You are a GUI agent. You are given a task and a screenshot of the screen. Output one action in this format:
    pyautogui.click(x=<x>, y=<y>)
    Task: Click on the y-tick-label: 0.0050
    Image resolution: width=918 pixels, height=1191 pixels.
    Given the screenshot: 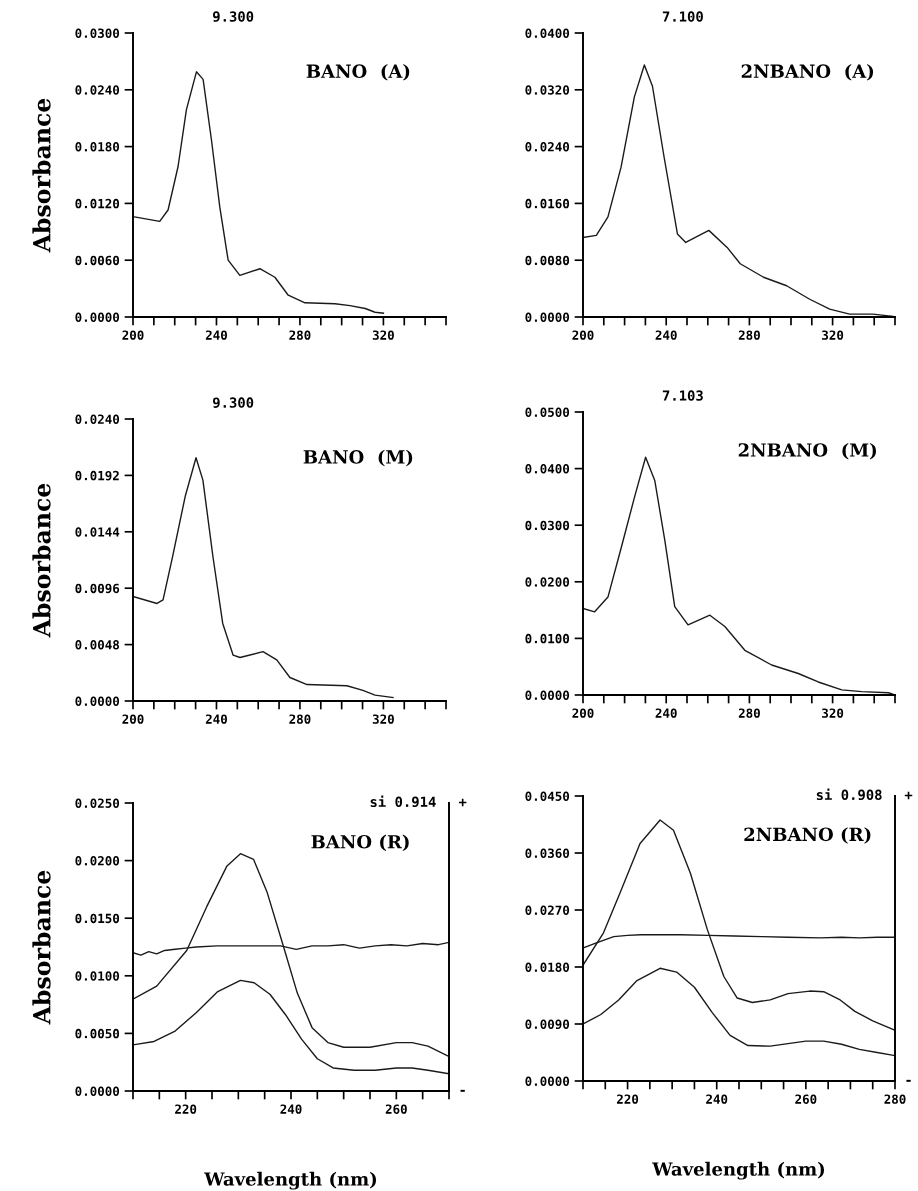 What is the action you would take?
    pyautogui.click(x=97, y=1033)
    